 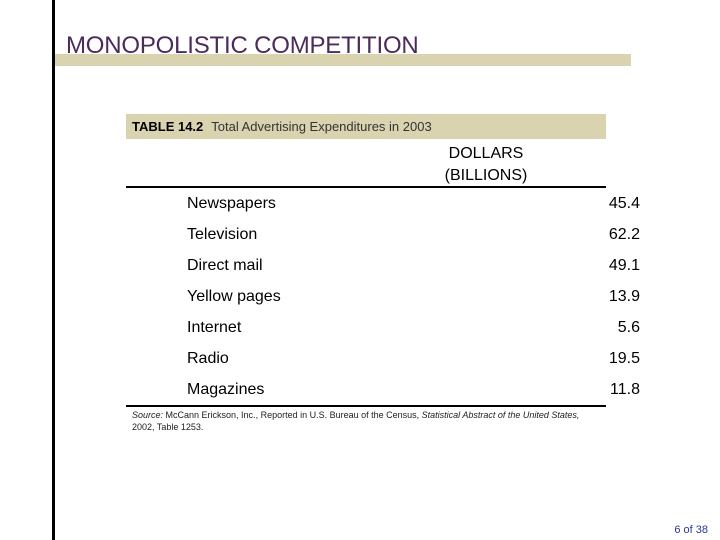 What do you see at coordinates (624, 234) in the screenshot?
I see `row-value: 62.2` at bounding box center [624, 234].